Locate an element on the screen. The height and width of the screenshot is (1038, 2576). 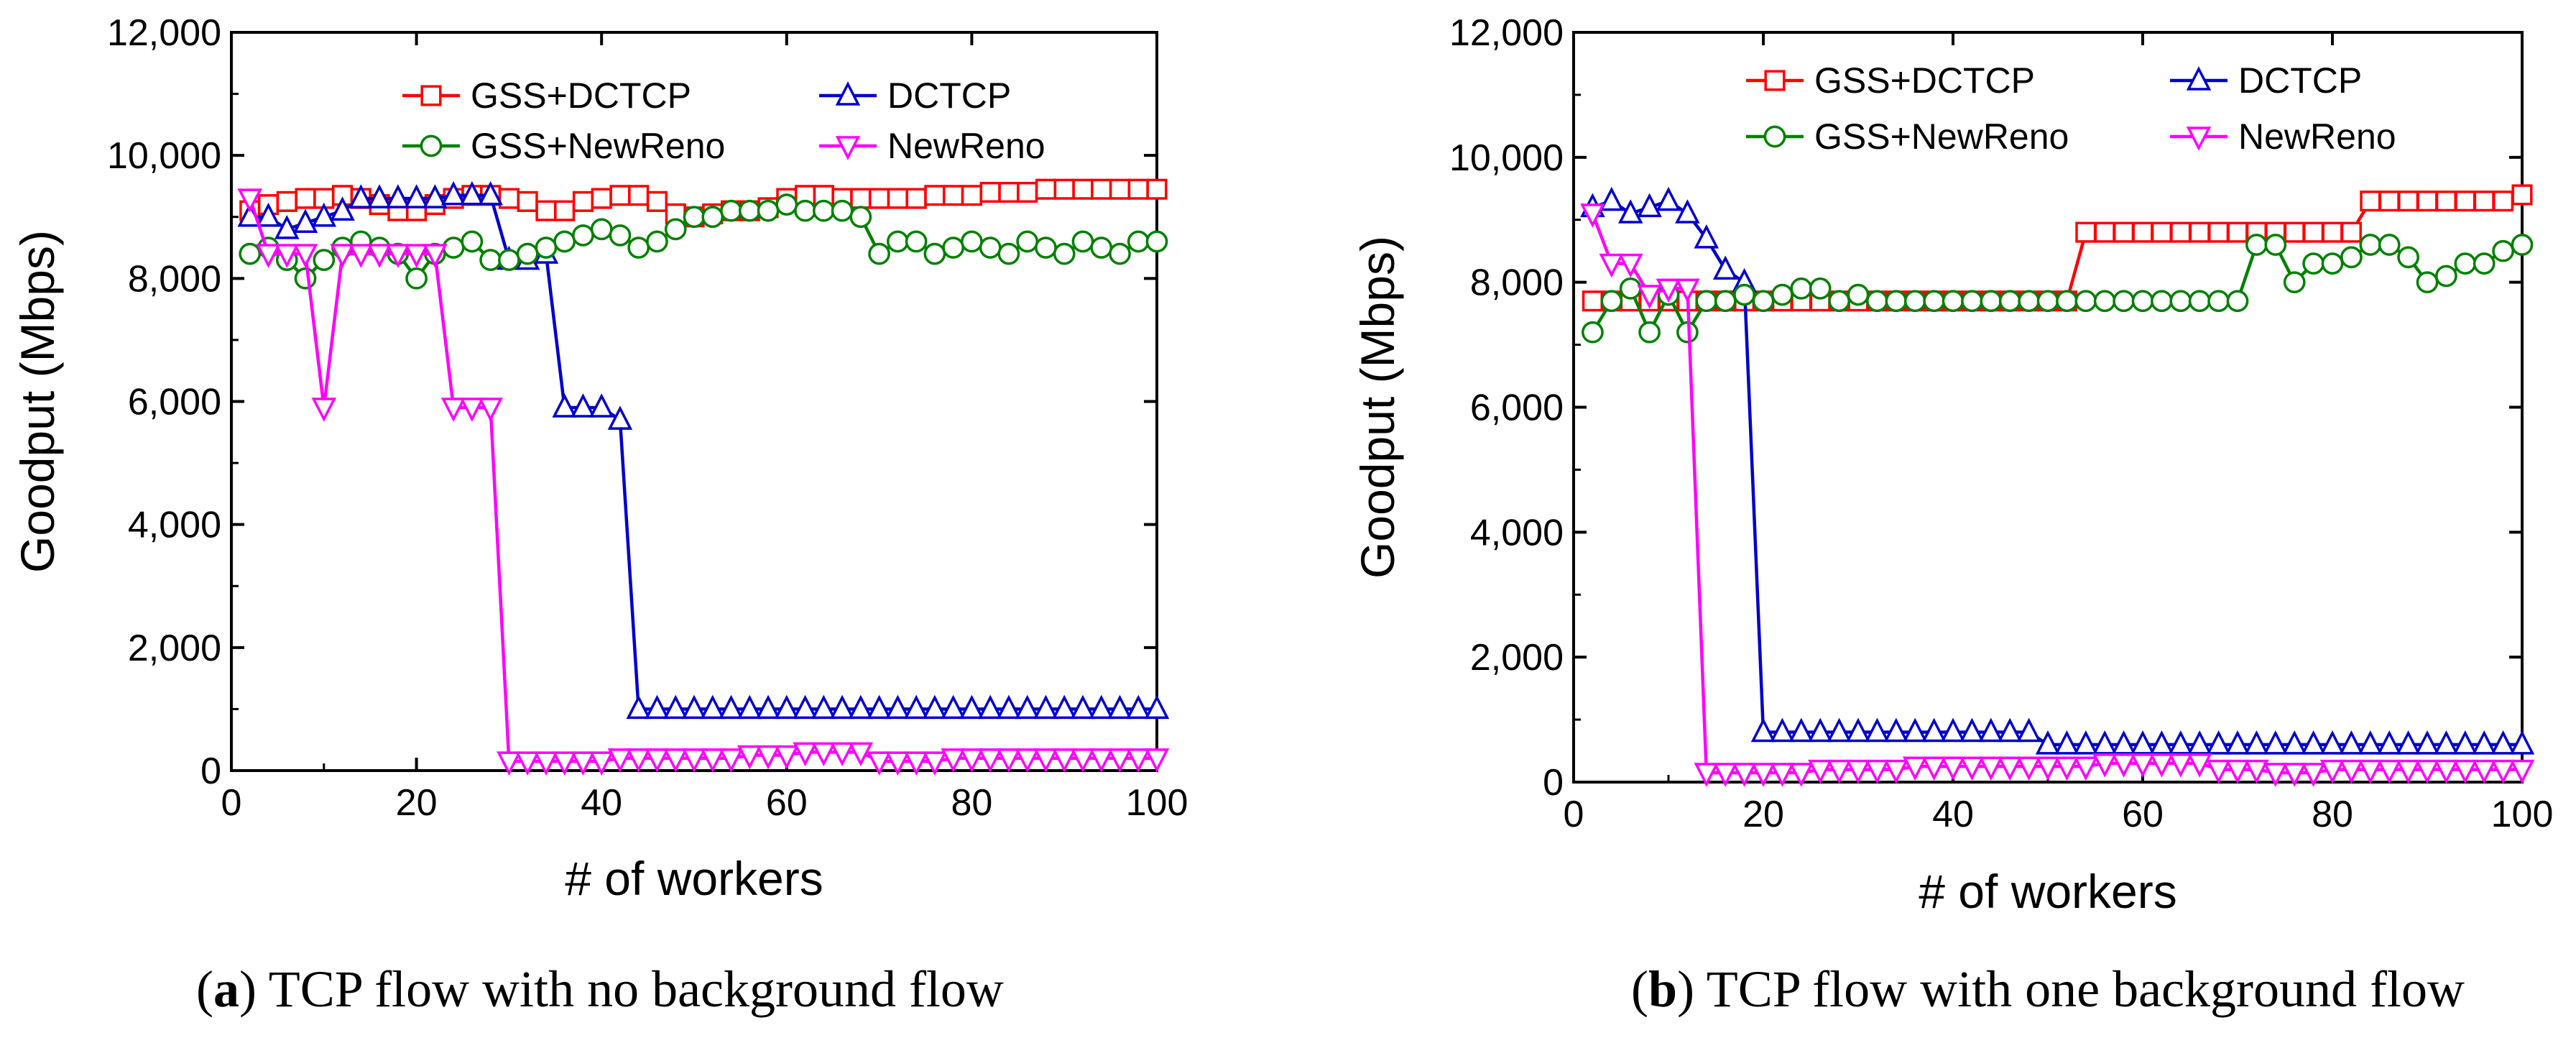
x-axis-title: # of workers is located at coordinates (2048, 891).